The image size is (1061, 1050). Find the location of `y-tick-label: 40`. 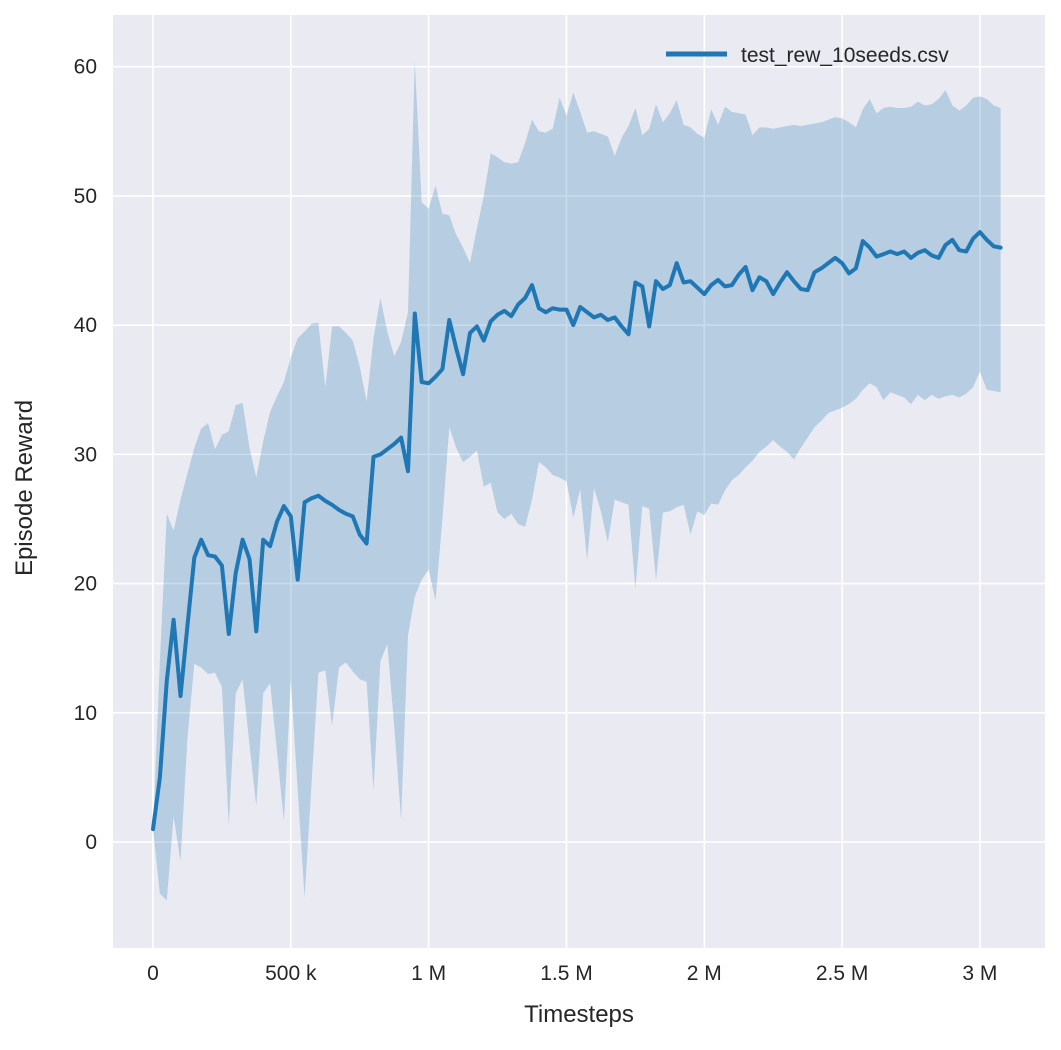

y-tick-label: 40 is located at coordinates (85, 325).